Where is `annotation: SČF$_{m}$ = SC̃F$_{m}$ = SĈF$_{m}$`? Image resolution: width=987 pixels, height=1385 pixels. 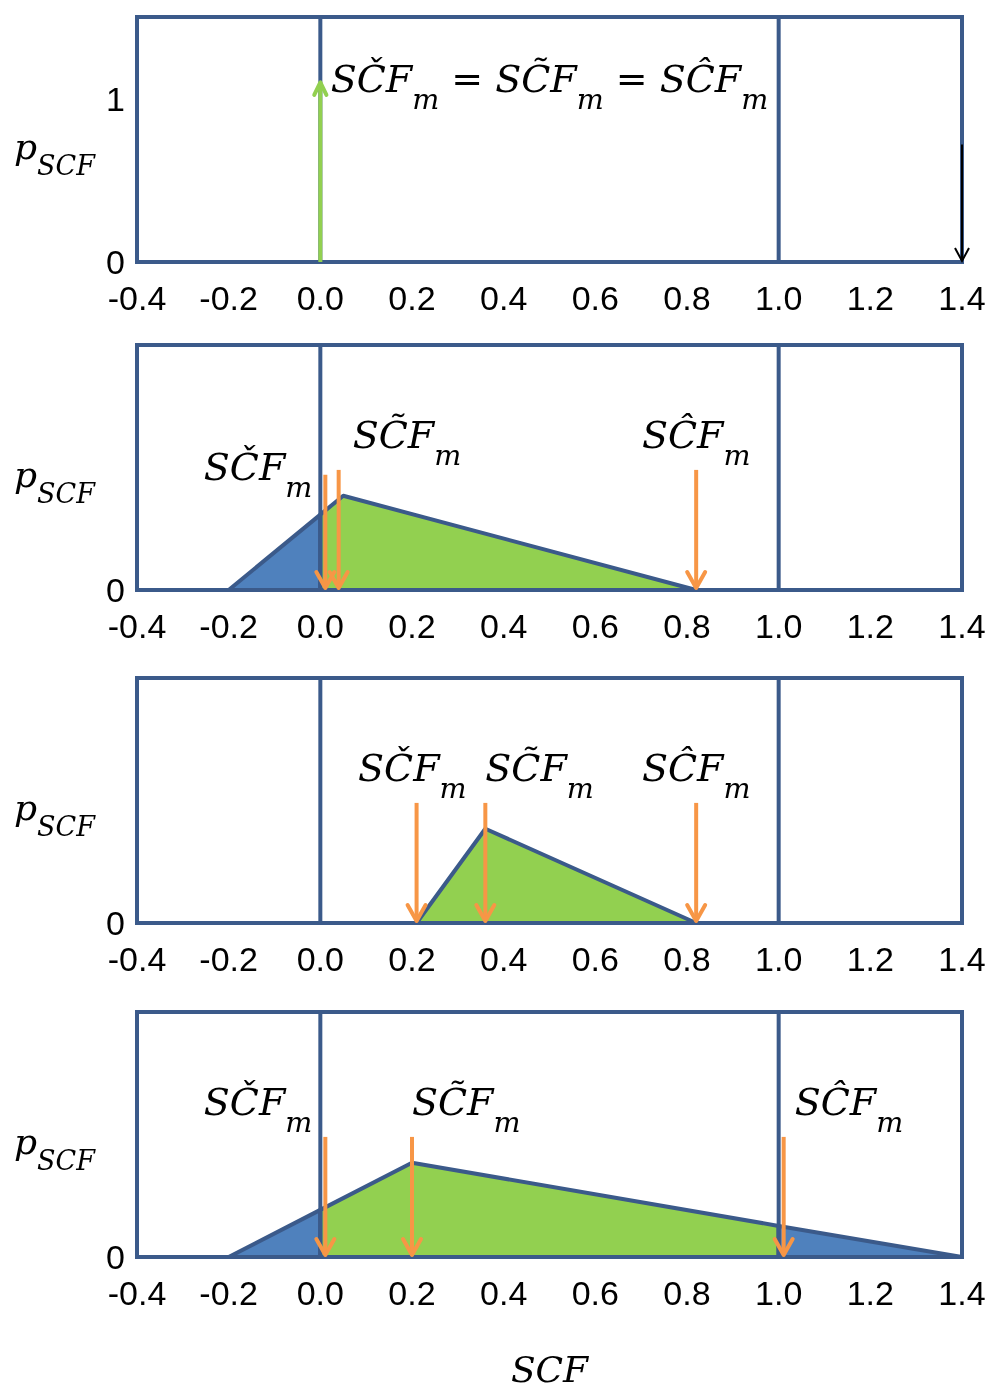 annotation: SČF$_{m}$ = SC̃F$_{m}$ = SĈF$_{m}$ is located at coordinates (549, 86).